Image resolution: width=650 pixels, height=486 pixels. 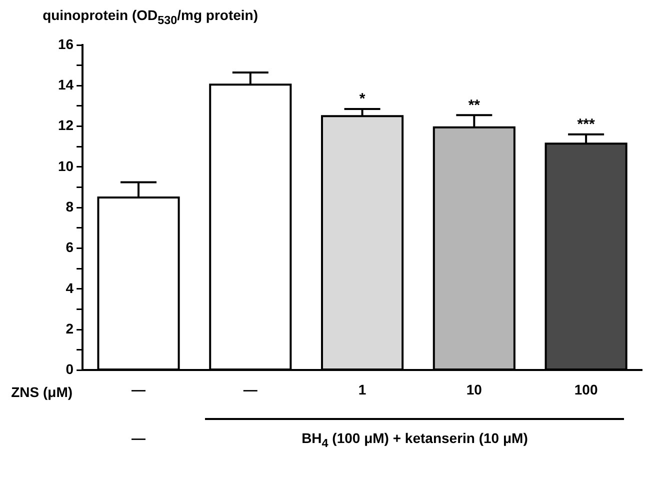 What do you see at coordinates (362, 389) in the screenshot?
I see `x-tick-label: 1` at bounding box center [362, 389].